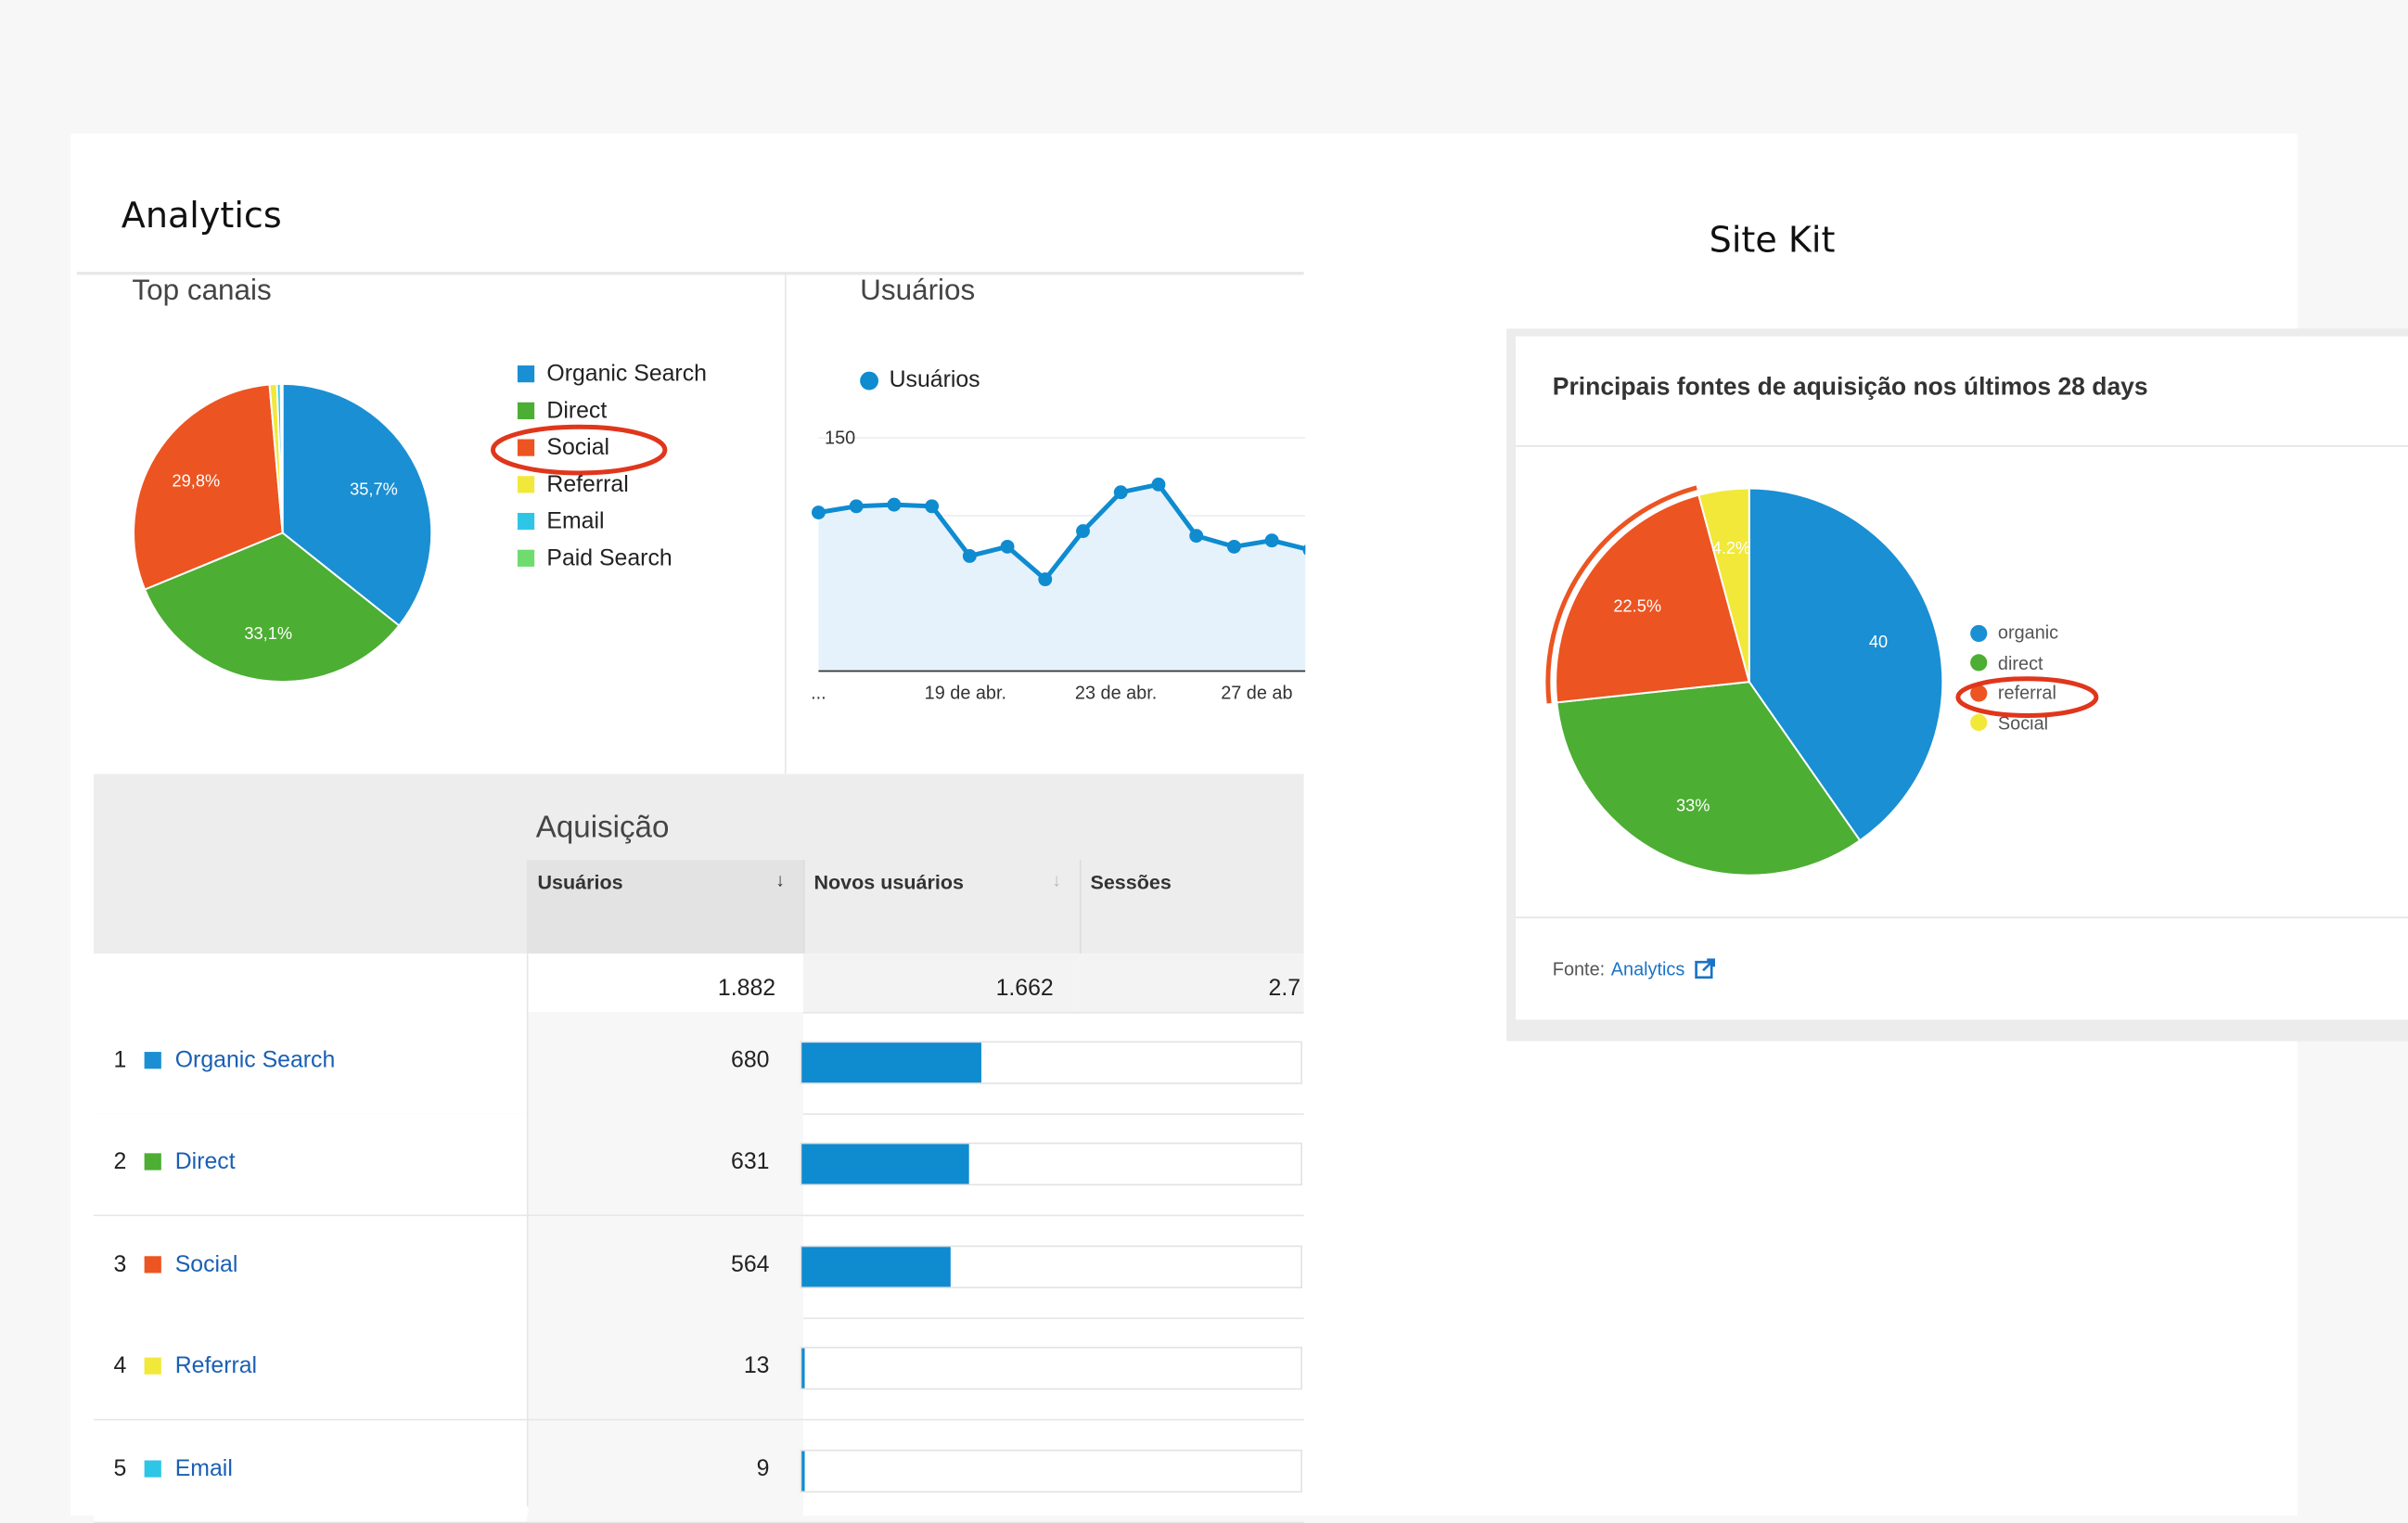  I want to click on legend-item-referral: Referral, so click(573, 485).